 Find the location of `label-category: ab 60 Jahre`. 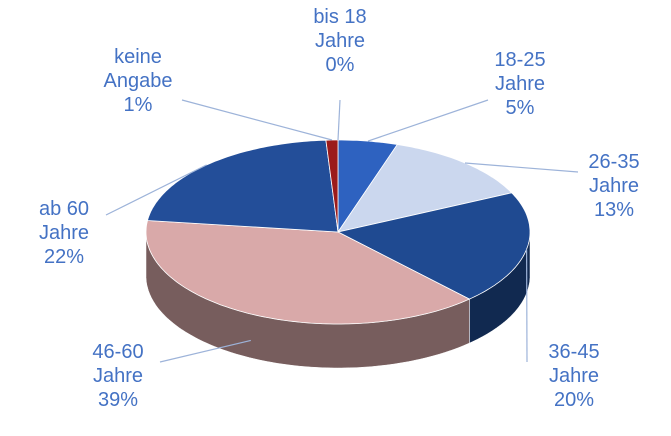

label-category: ab 60 Jahre is located at coordinates (64, 221).